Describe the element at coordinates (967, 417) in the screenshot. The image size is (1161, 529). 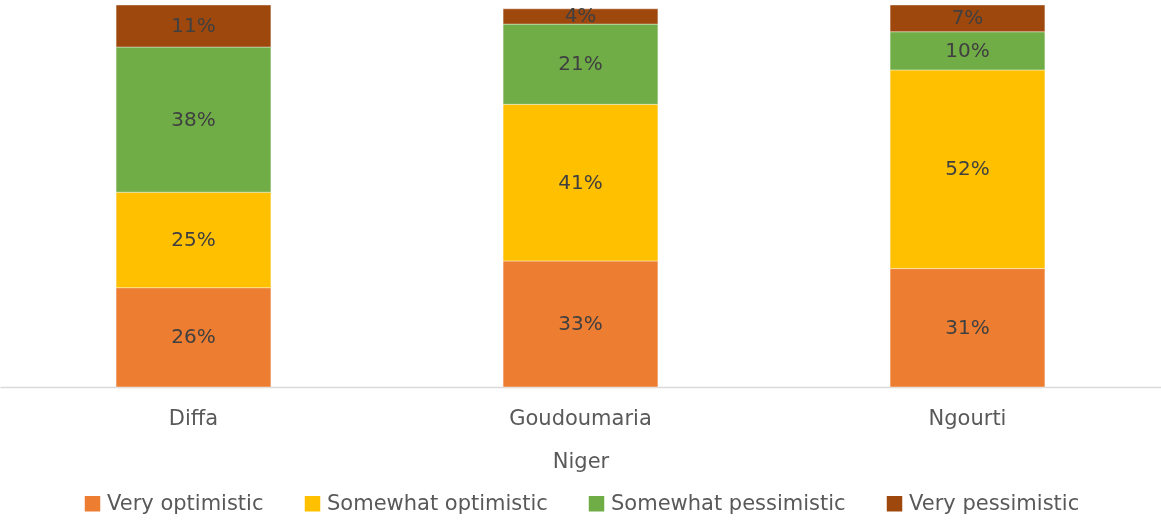
I see `x-tick-label: Ngourti` at that location.